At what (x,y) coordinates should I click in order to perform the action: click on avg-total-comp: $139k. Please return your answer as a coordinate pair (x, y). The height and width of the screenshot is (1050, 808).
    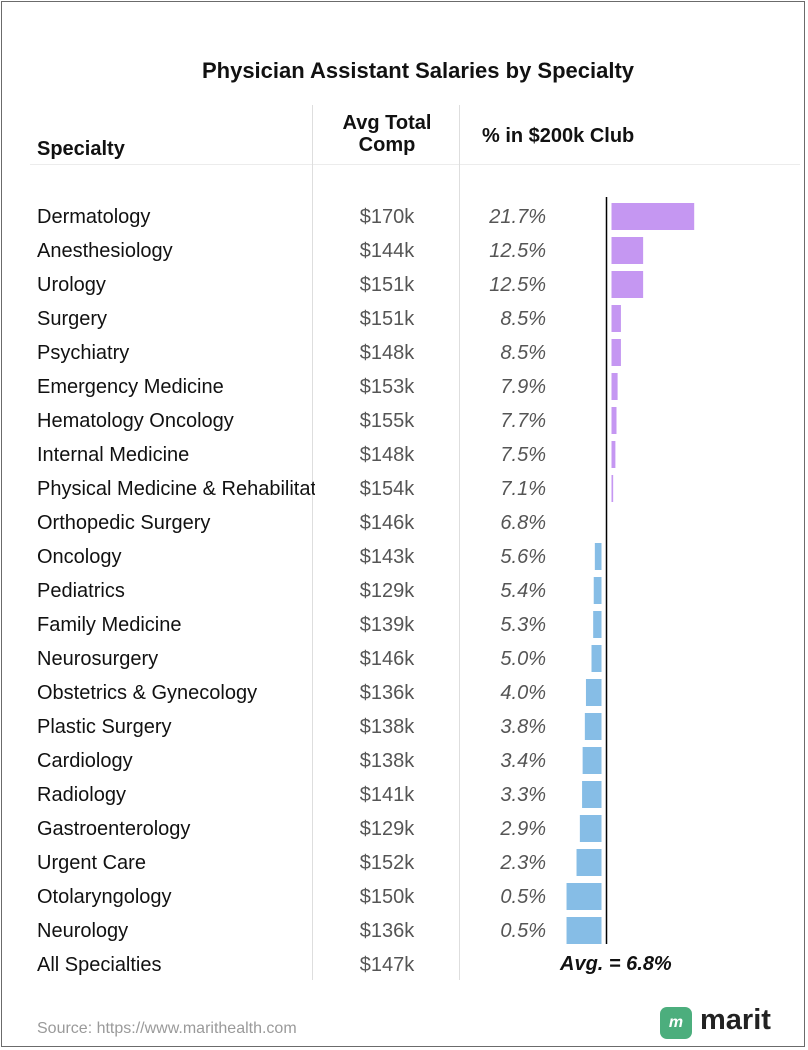
    Looking at the image, I should click on (387, 625).